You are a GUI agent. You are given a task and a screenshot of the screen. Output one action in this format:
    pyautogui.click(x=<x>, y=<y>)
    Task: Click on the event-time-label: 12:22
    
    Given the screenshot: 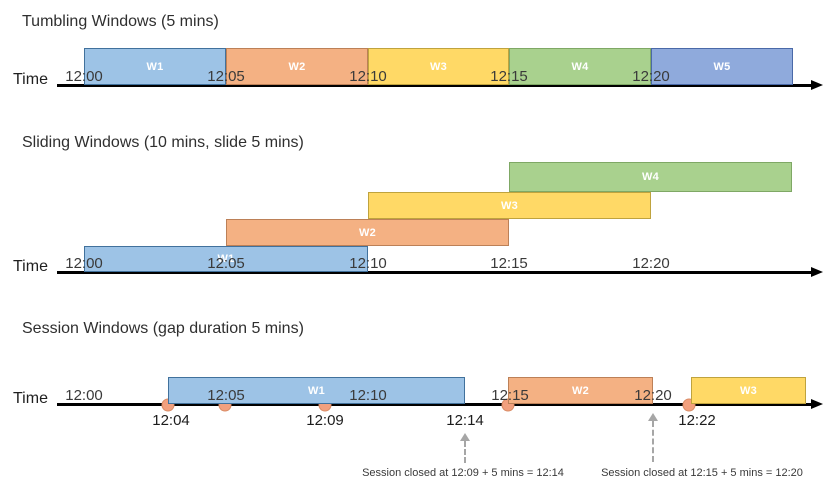 What is the action you would take?
    pyautogui.click(x=697, y=420)
    